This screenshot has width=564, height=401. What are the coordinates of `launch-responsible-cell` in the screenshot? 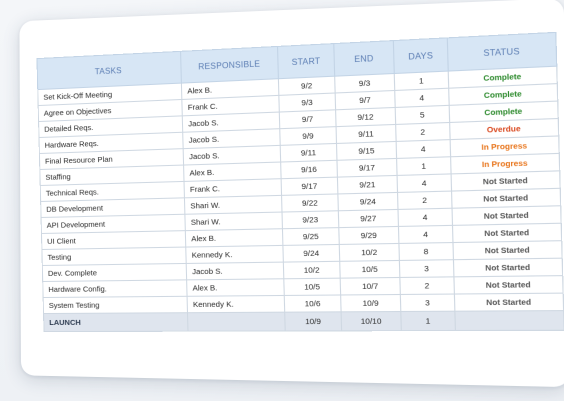 It's located at (236, 322).